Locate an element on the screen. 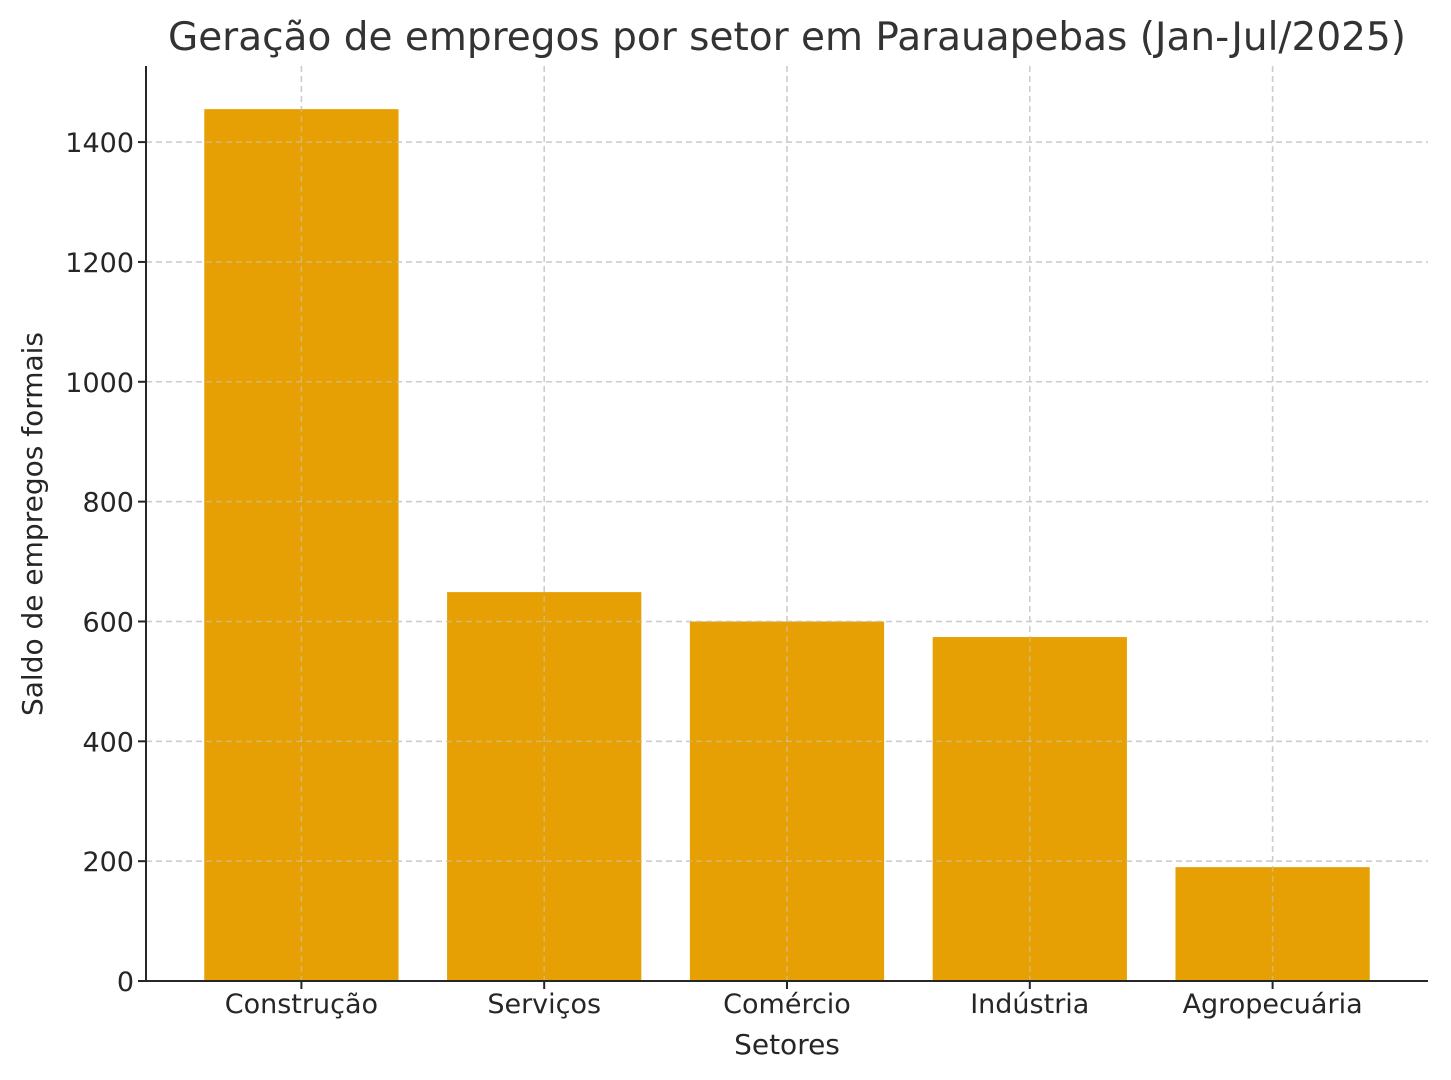 This screenshot has width=1451, height=1080. bar-construção is located at coordinates (301, 545).